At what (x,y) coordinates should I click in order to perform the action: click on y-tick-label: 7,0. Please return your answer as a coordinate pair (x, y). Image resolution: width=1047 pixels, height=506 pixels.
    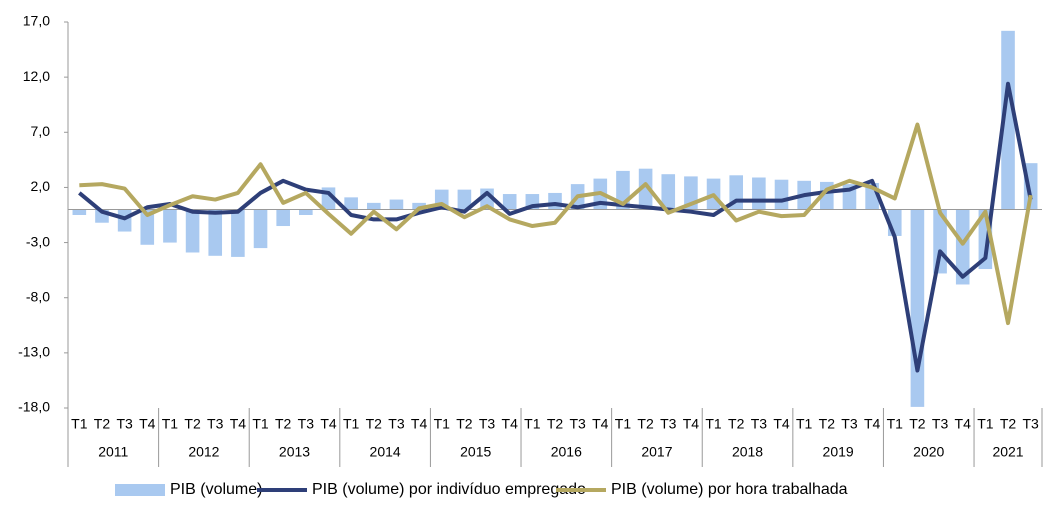
    Looking at the image, I should click on (41, 131).